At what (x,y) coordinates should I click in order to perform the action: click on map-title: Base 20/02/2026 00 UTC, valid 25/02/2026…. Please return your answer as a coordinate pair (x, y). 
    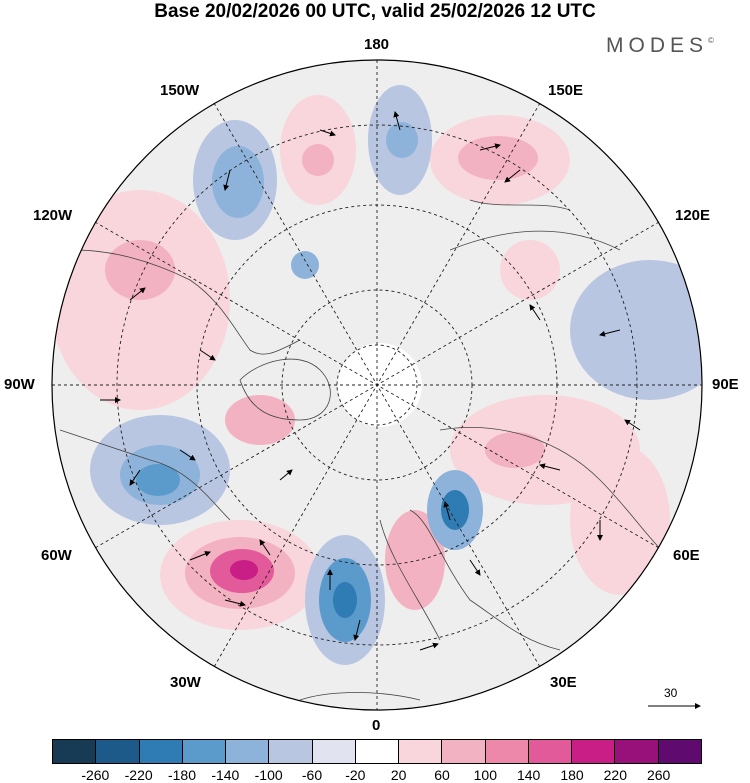
    Looking at the image, I should click on (375, 11).